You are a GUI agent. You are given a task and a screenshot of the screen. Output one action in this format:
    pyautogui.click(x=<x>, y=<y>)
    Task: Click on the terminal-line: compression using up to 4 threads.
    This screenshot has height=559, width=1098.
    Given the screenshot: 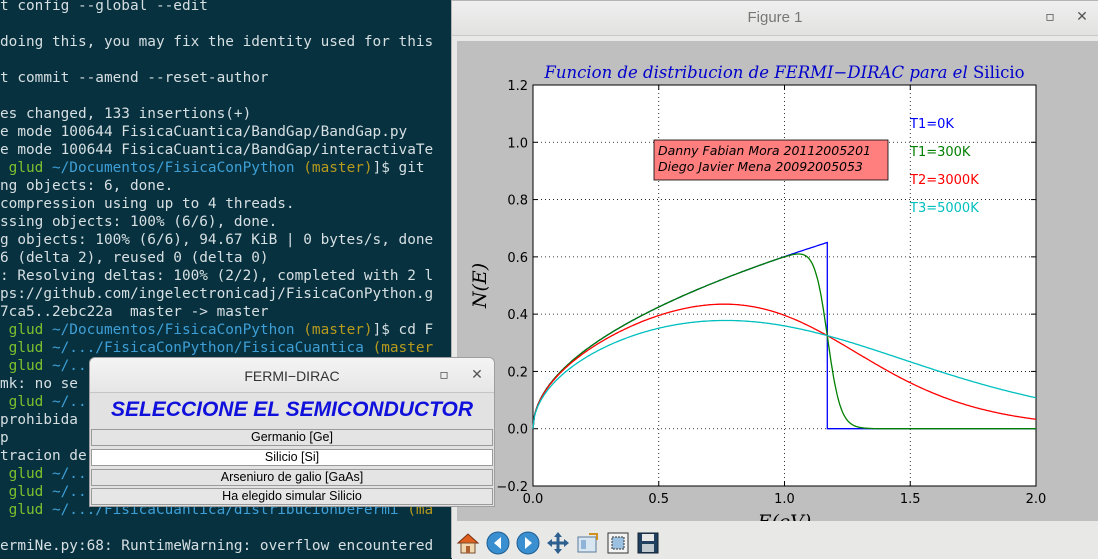 What is the action you would take?
    pyautogui.click(x=147, y=204)
    